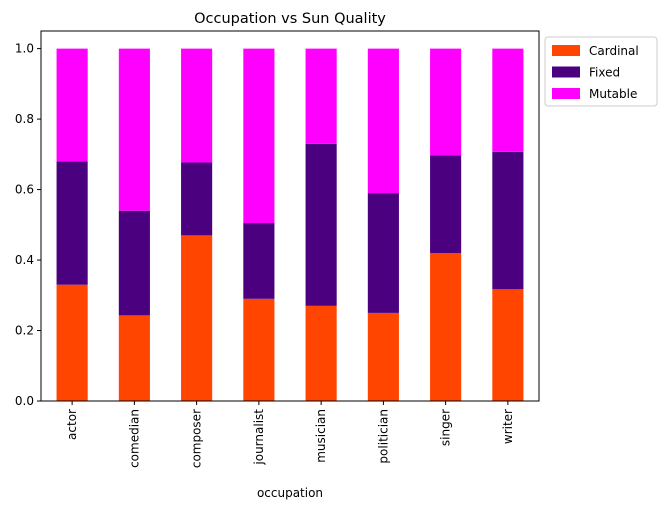 The height and width of the screenshot is (509, 662). What do you see at coordinates (72, 424) in the screenshot?
I see `x-tick-label-actor: actor` at bounding box center [72, 424].